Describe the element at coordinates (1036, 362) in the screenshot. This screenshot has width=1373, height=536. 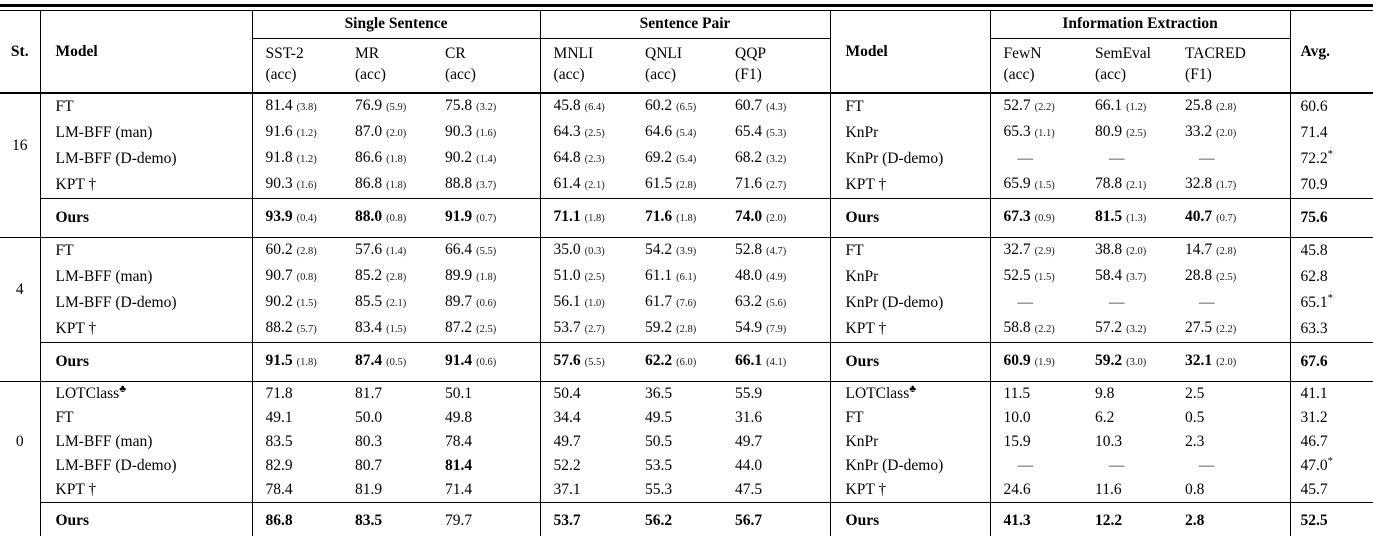
I see `score-cell: 60.9 (1.9)` at that location.